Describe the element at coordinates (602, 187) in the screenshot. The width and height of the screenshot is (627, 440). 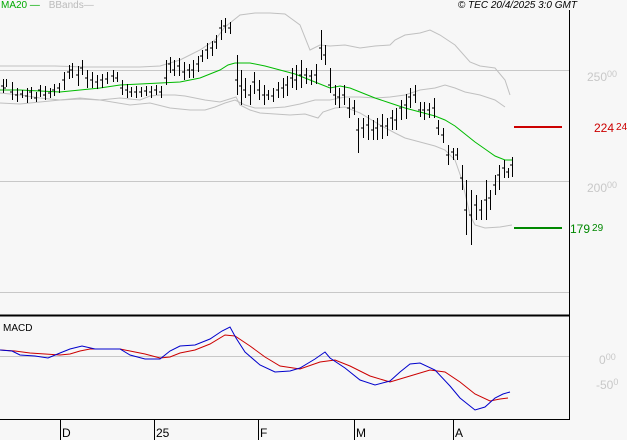
I see `y-tick-20000: 20000` at that location.